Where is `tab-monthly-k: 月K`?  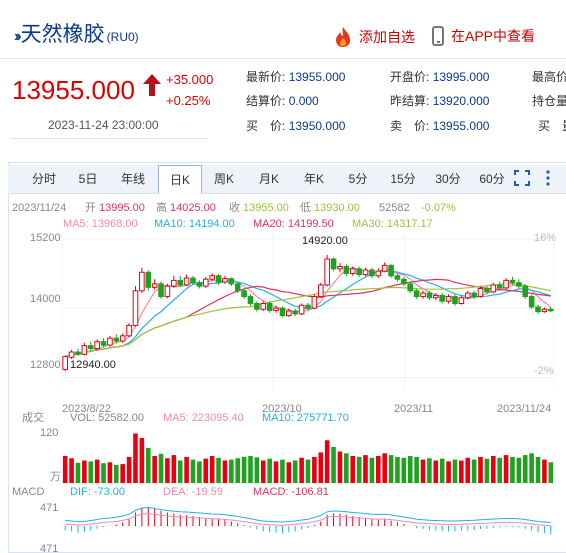
tab-monthly-k: 月K is located at coordinates (268, 179).